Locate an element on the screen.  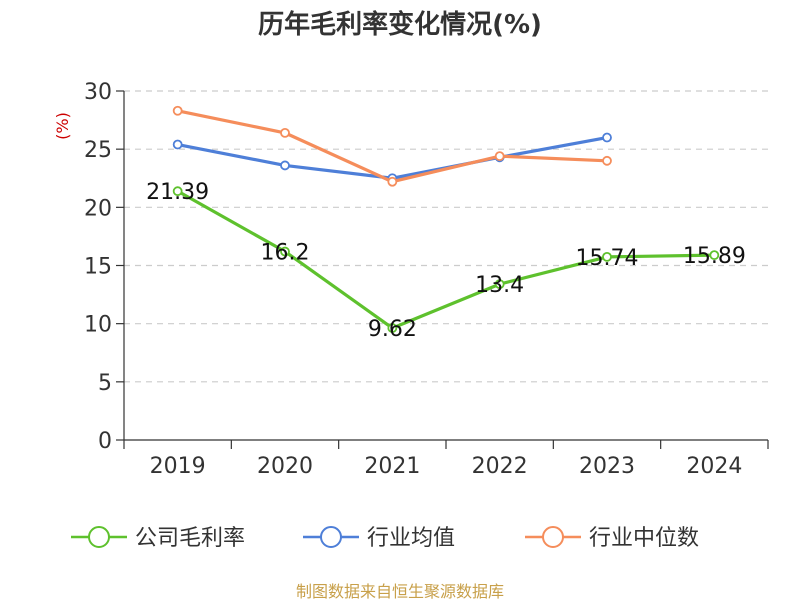
x-tick-label: 2021 is located at coordinates (392, 466).